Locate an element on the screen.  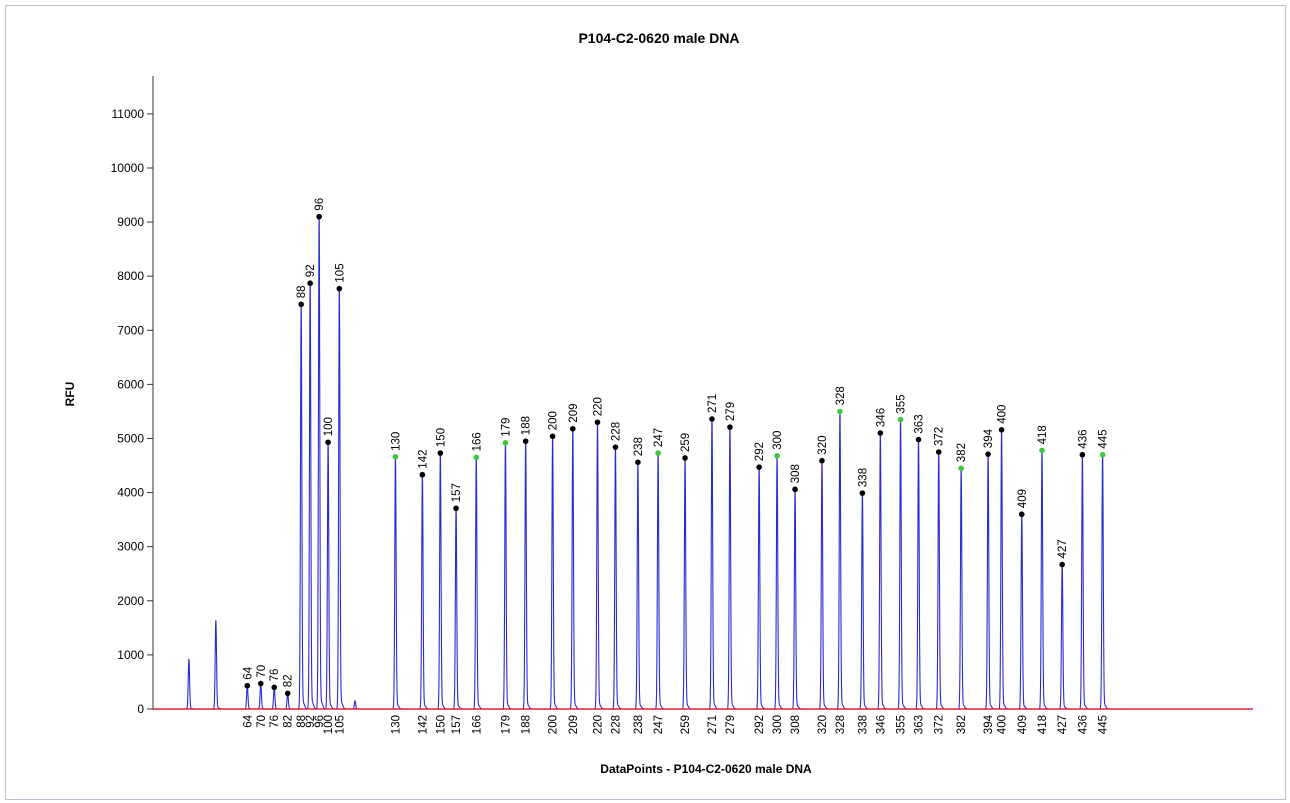
x-tick-label: 188 is located at coordinates (527, 724).